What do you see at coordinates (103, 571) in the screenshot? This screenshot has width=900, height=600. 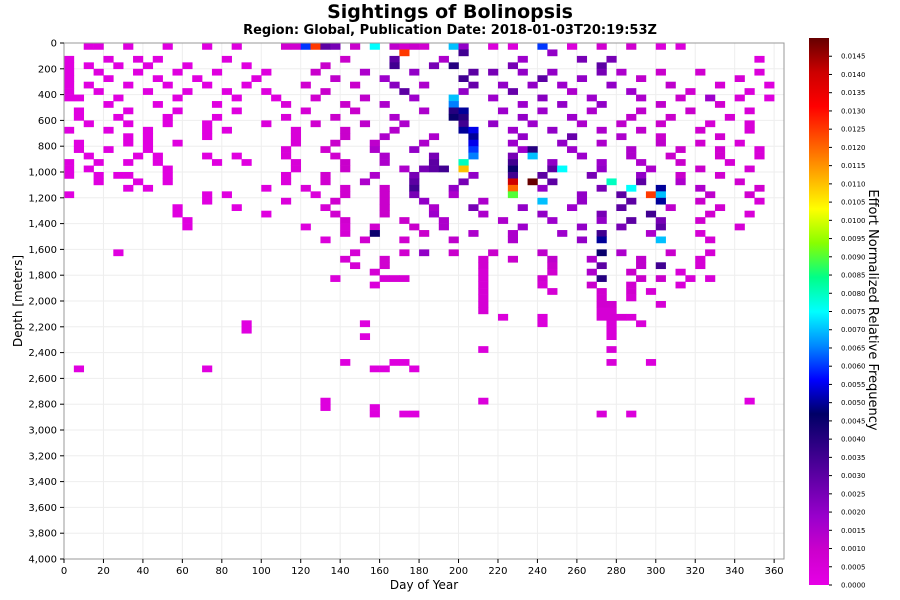 I see `x-tick-label: 20` at bounding box center [103, 571].